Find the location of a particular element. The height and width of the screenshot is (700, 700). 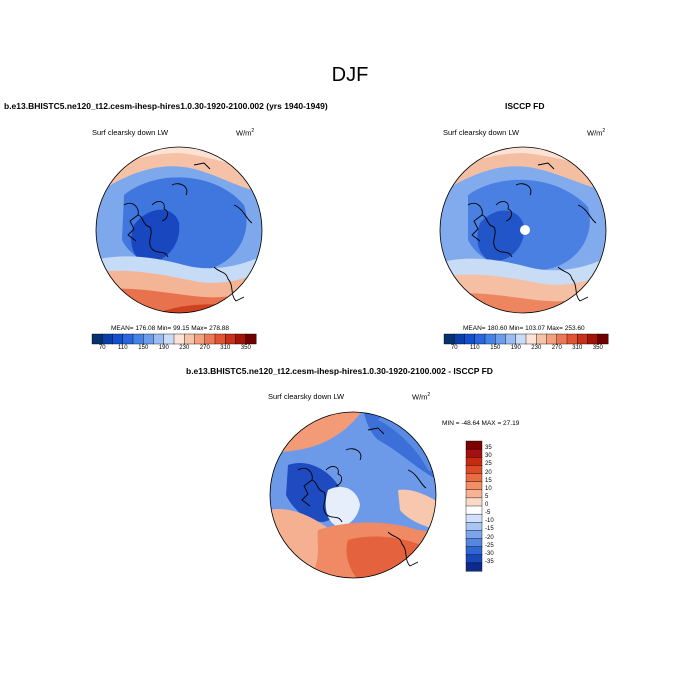

diff-colorbar-tick-label: 25 is located at coordinates (488, 464).